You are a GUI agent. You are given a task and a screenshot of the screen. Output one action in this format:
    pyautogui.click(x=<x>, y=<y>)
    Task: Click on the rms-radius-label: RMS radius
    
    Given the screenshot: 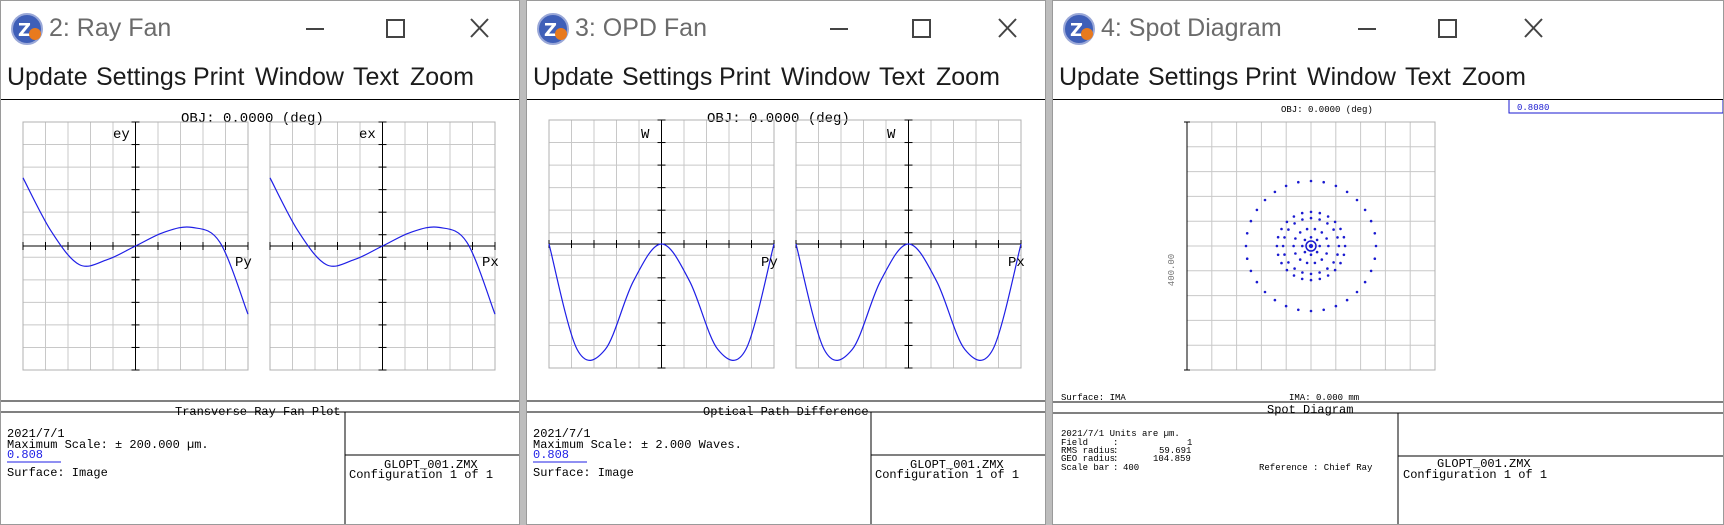 What is the action you would take?
    pyautogui.click(x=1088, y=451)
    